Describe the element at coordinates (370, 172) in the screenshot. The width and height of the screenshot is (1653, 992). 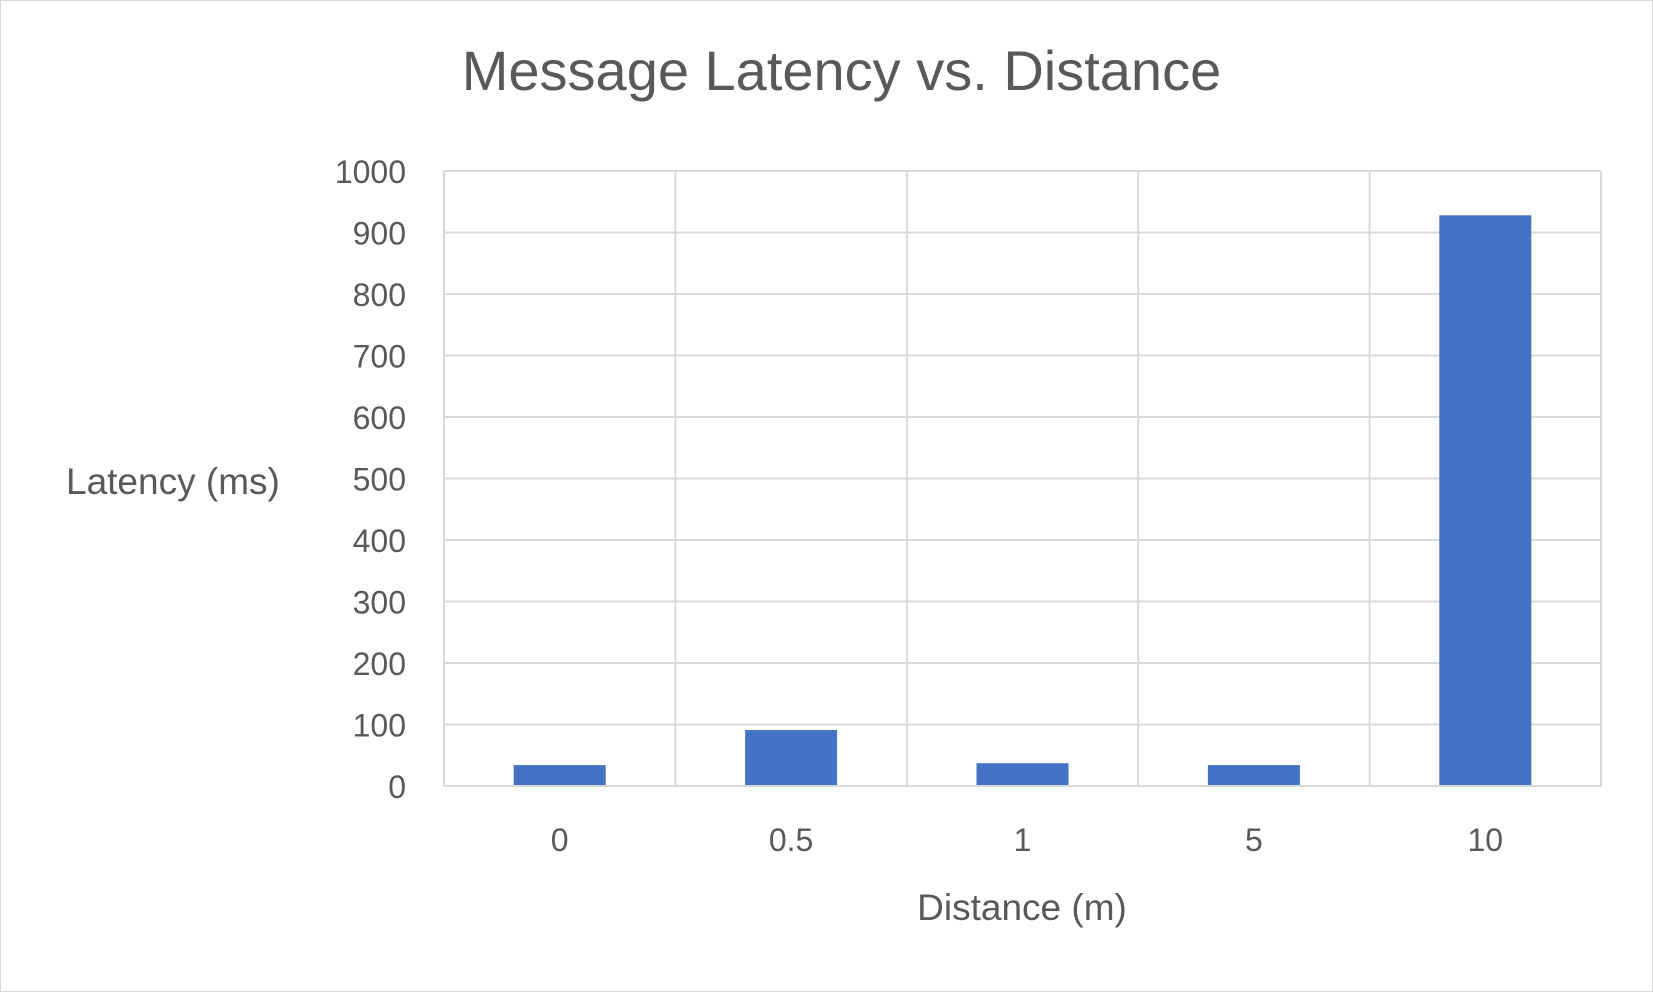
I see `y-tick-label: 1000` at that location.